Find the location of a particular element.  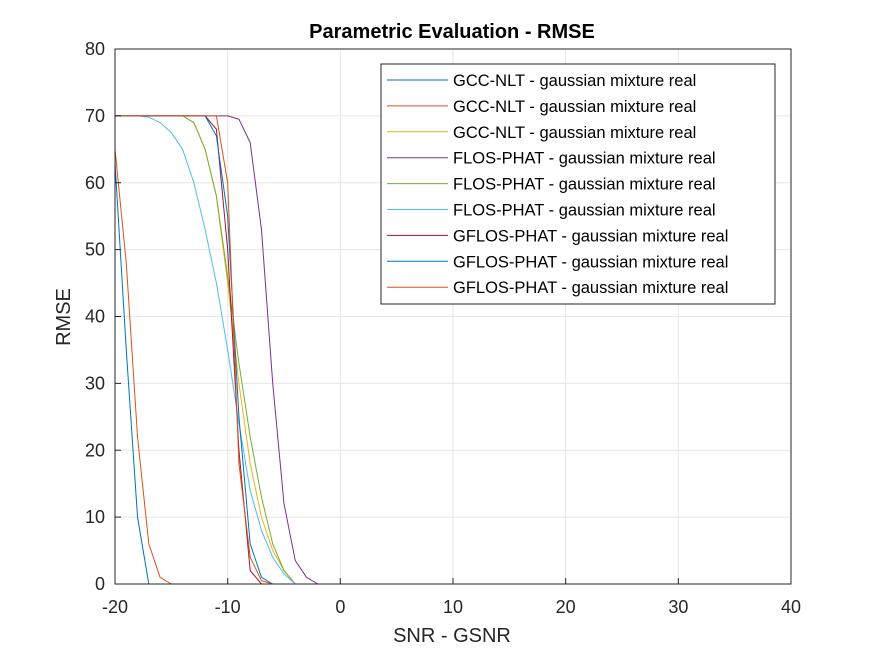

chart-title: Parametric Evaluation - RMSE is located at coordinates (452, 32).